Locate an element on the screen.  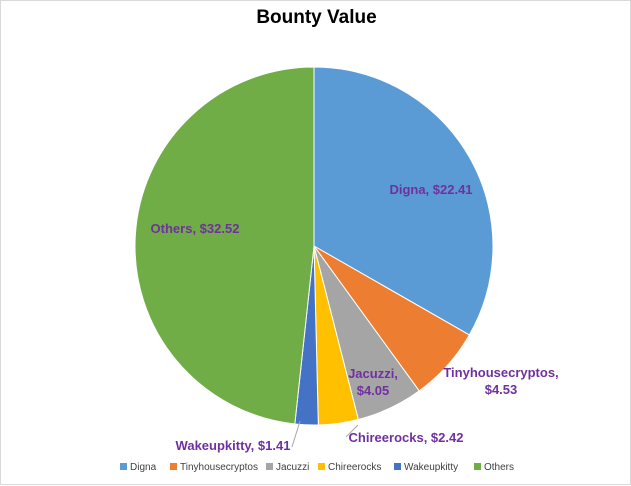
leader-line-chireerocks is located at coordinates (352, 431).